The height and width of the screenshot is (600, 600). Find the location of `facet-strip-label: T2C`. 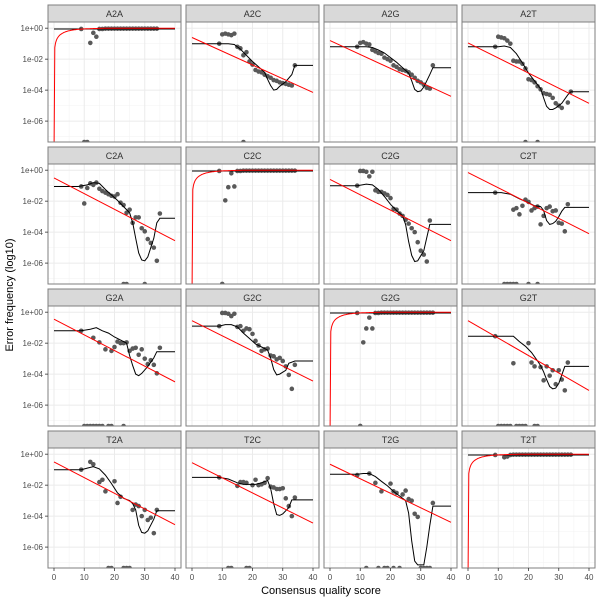

facet-strip-label: T2C is located at coordinates (253, 440).